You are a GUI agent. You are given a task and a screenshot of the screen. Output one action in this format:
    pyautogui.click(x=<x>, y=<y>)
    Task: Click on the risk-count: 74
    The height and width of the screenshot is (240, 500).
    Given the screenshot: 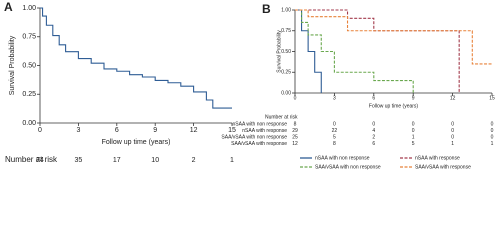 What is the action you would take?
    pyautogui.click(x=40, y=160)
    